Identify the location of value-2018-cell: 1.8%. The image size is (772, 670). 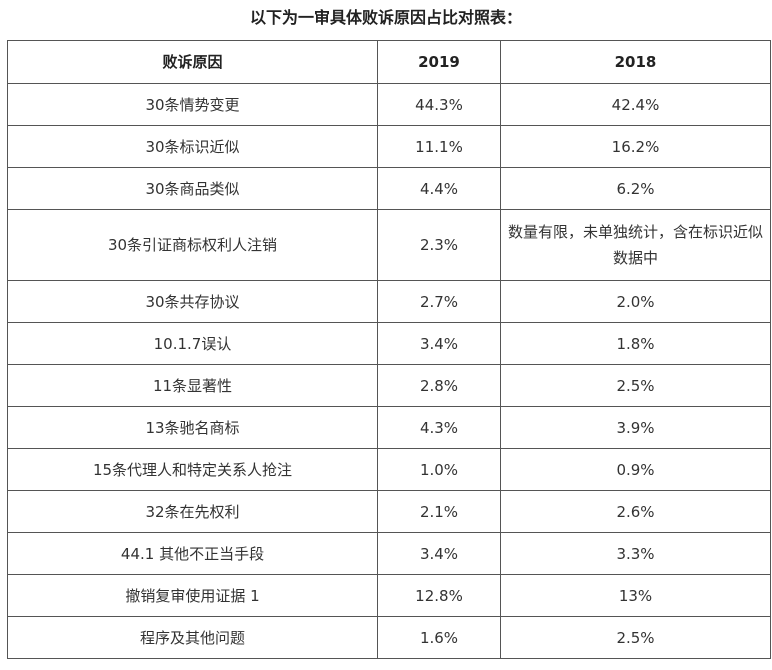
(635, 343).